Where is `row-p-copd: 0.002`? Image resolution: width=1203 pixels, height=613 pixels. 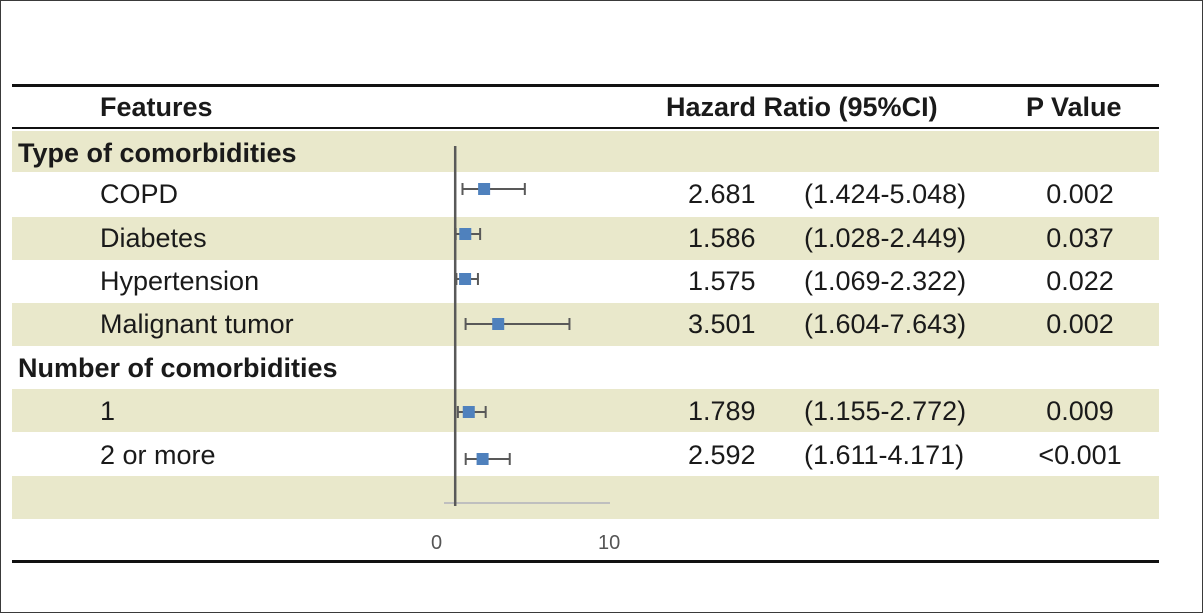
row-p-copd: 0.002 is located at coordinates (1080, 194).